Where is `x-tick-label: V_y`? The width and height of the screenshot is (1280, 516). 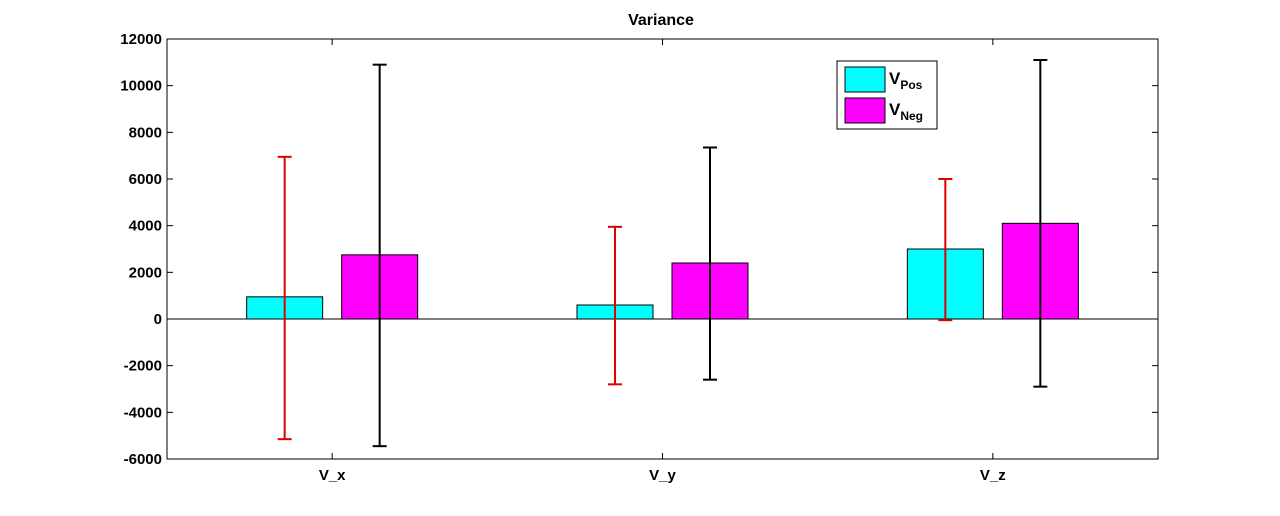 x-tick-label: V_y is located at coordinates (662, 475).